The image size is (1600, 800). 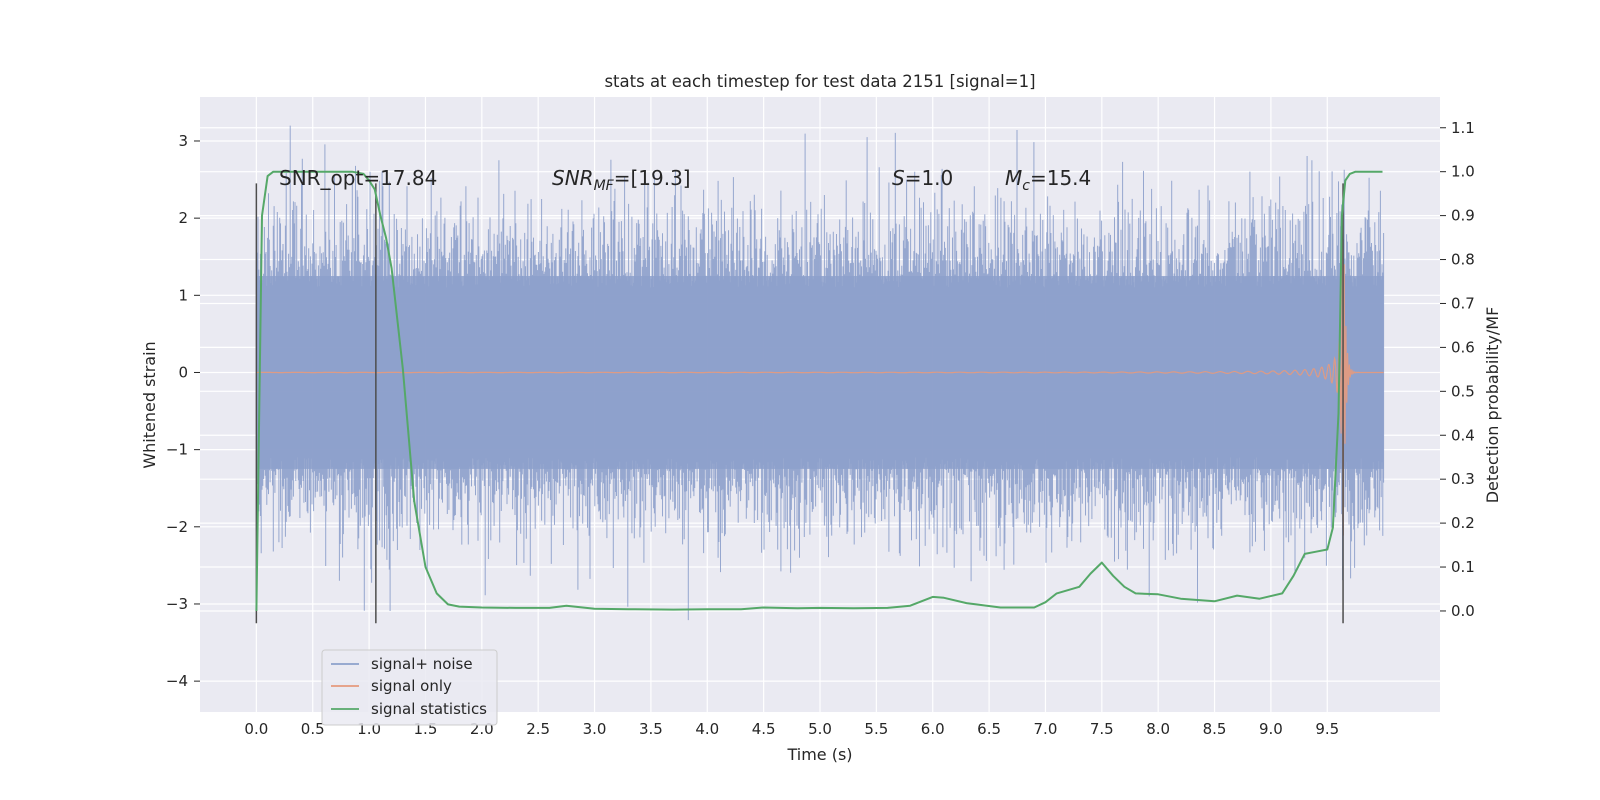 What do you see at coordinates (183, 411) in the screenshot?
I see `y-axis-ticks: 3 2 1 0 −1 −2 −3 −4` at bounding box center [183, 411].